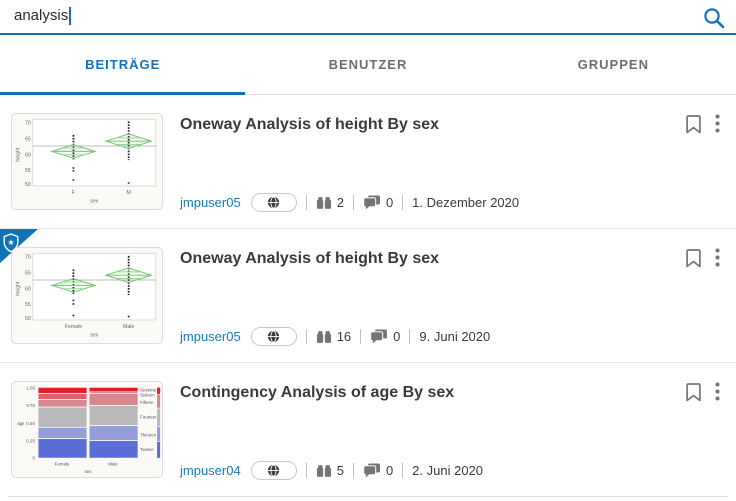 Image resolution: width=736 pixels, height=501 pixels. Describe the element at coordinates (33, 458) in the screenshot. I see `ytick: 0` at that location.